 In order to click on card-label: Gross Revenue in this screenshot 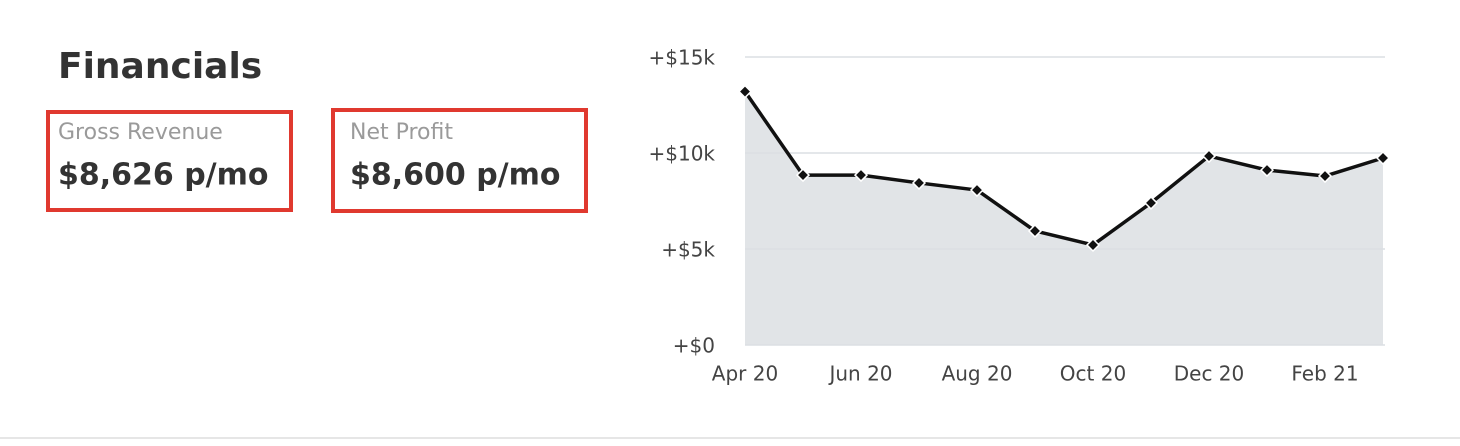, I will do `click(140, 132)`.